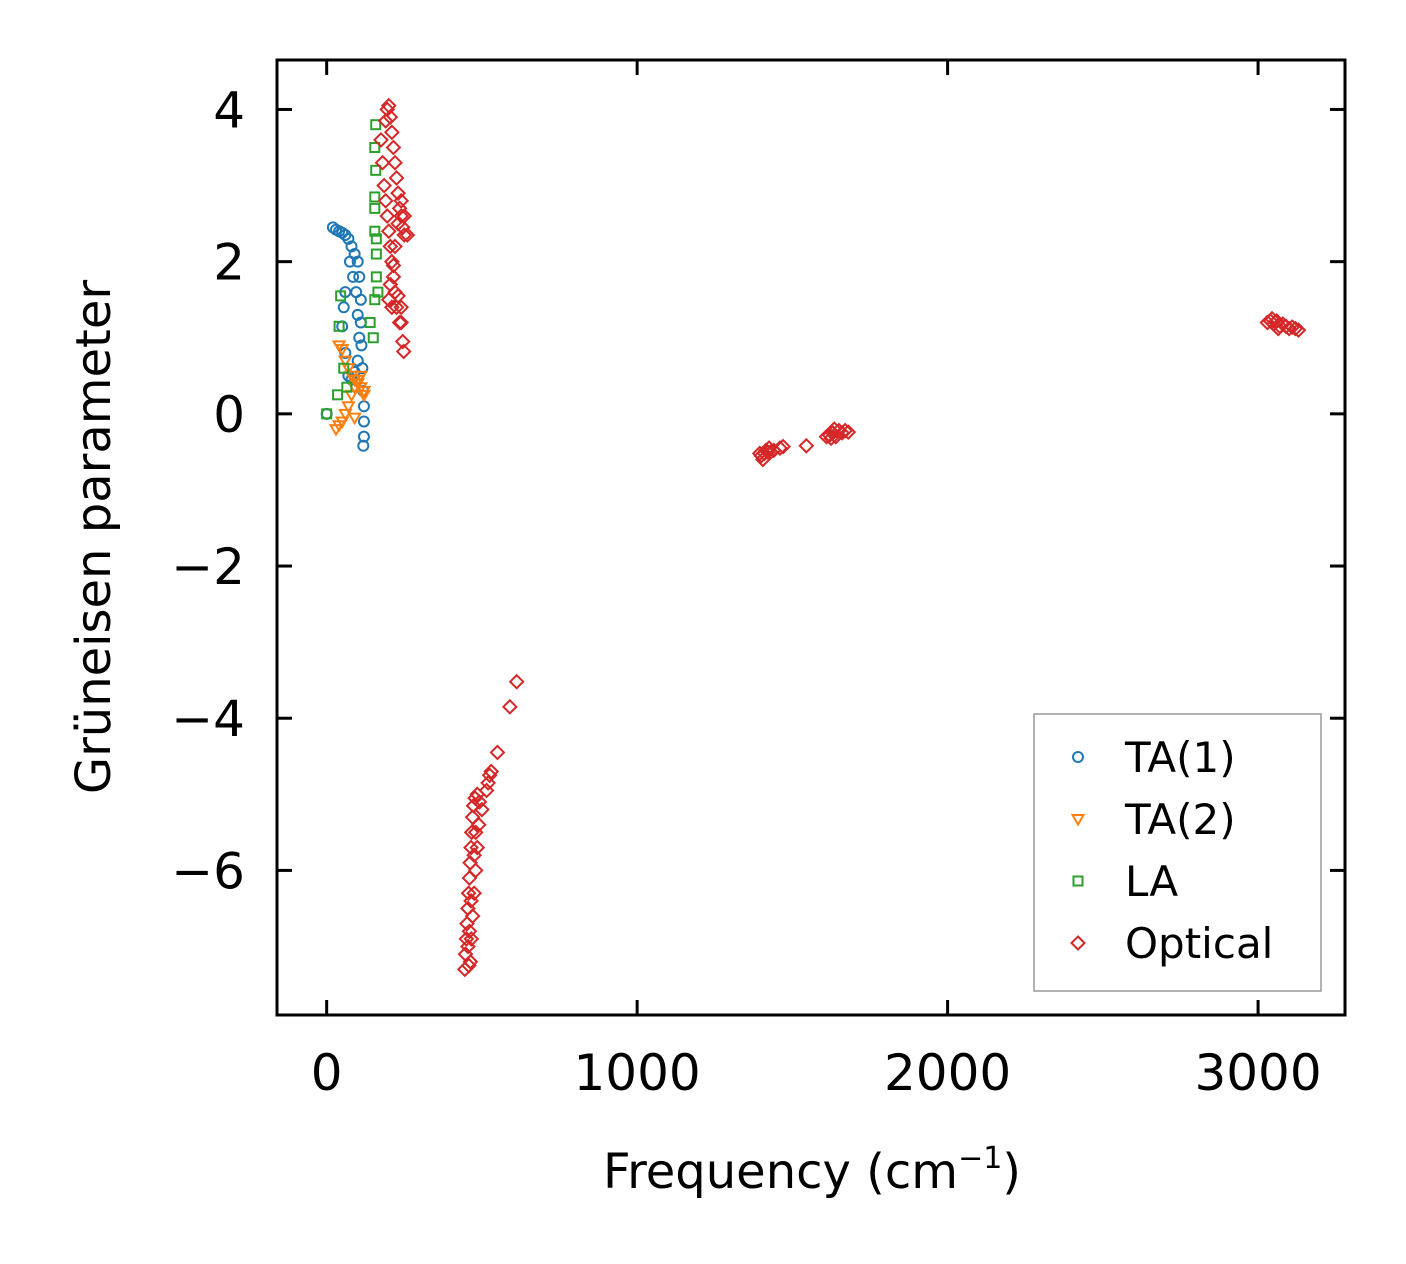 The height and width of the screenshot is (1264, 1406). Describe the element at coordinates (1180, 819) in the screenshot. I see `legend-label: TA(2)` at that location.